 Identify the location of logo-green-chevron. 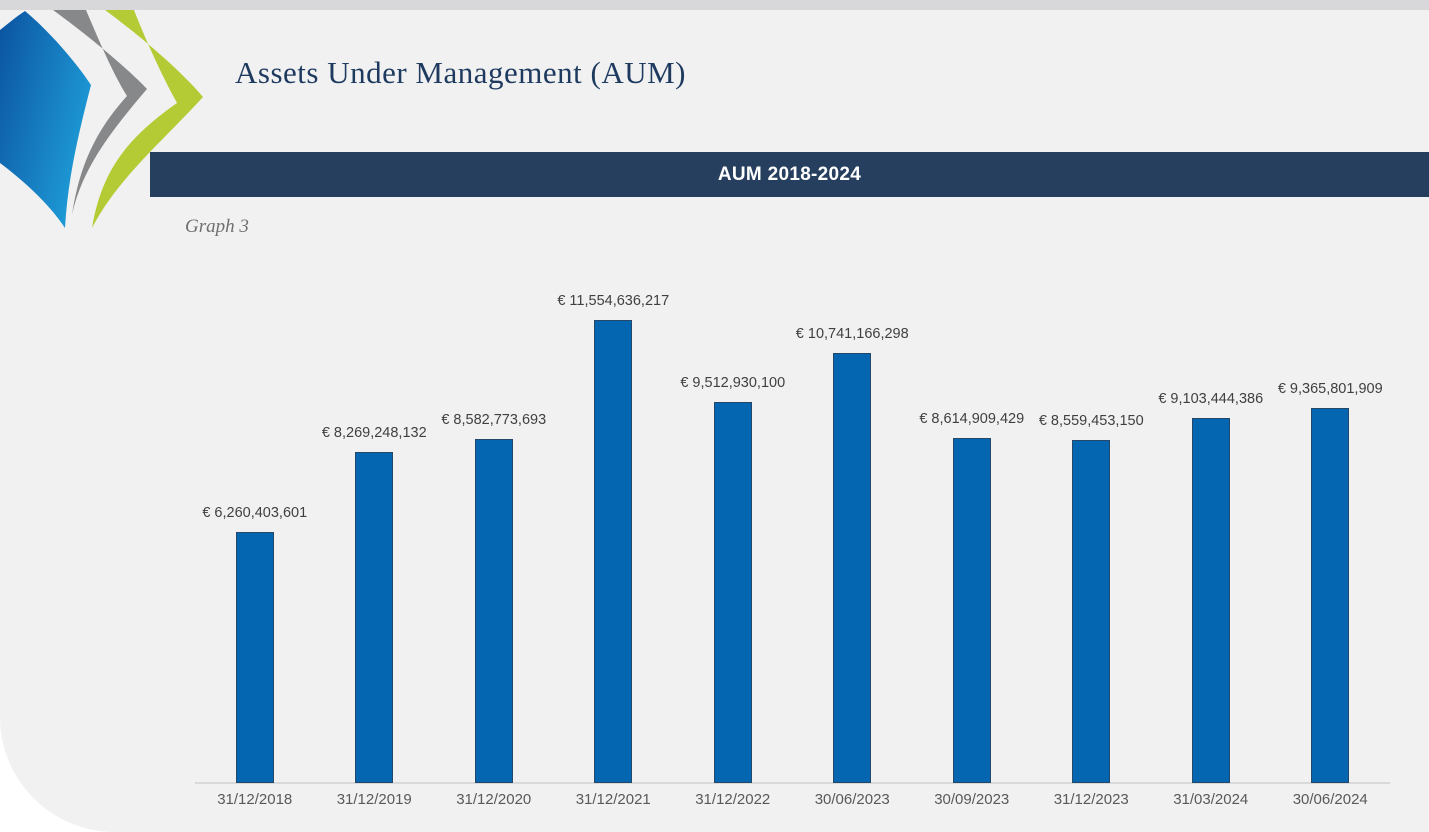
(147, 119).